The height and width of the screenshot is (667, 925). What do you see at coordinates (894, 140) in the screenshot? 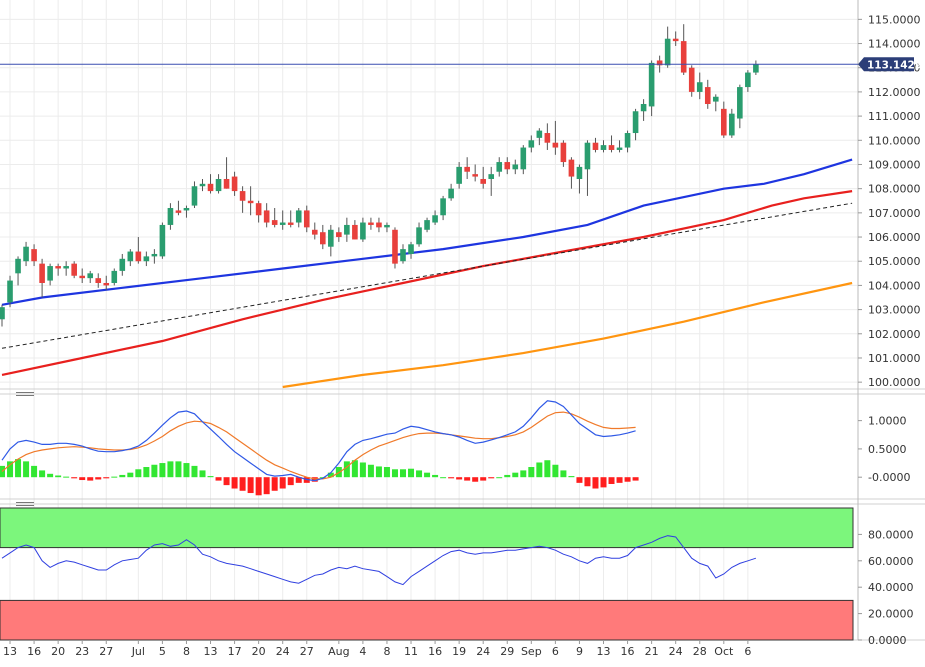
I see `price-tick-label: 110.0000` at bounding box center [894, 140].